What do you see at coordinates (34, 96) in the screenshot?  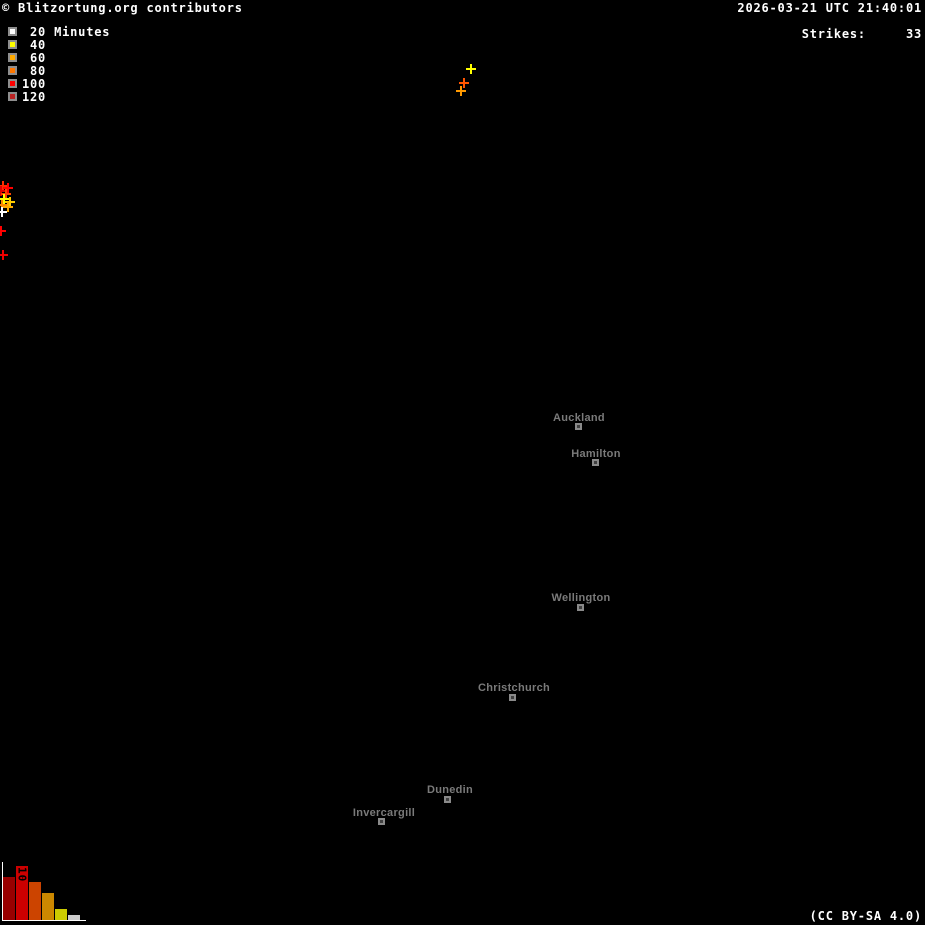 I see `legend-item-label: 120` at bounding box center [34, 96].